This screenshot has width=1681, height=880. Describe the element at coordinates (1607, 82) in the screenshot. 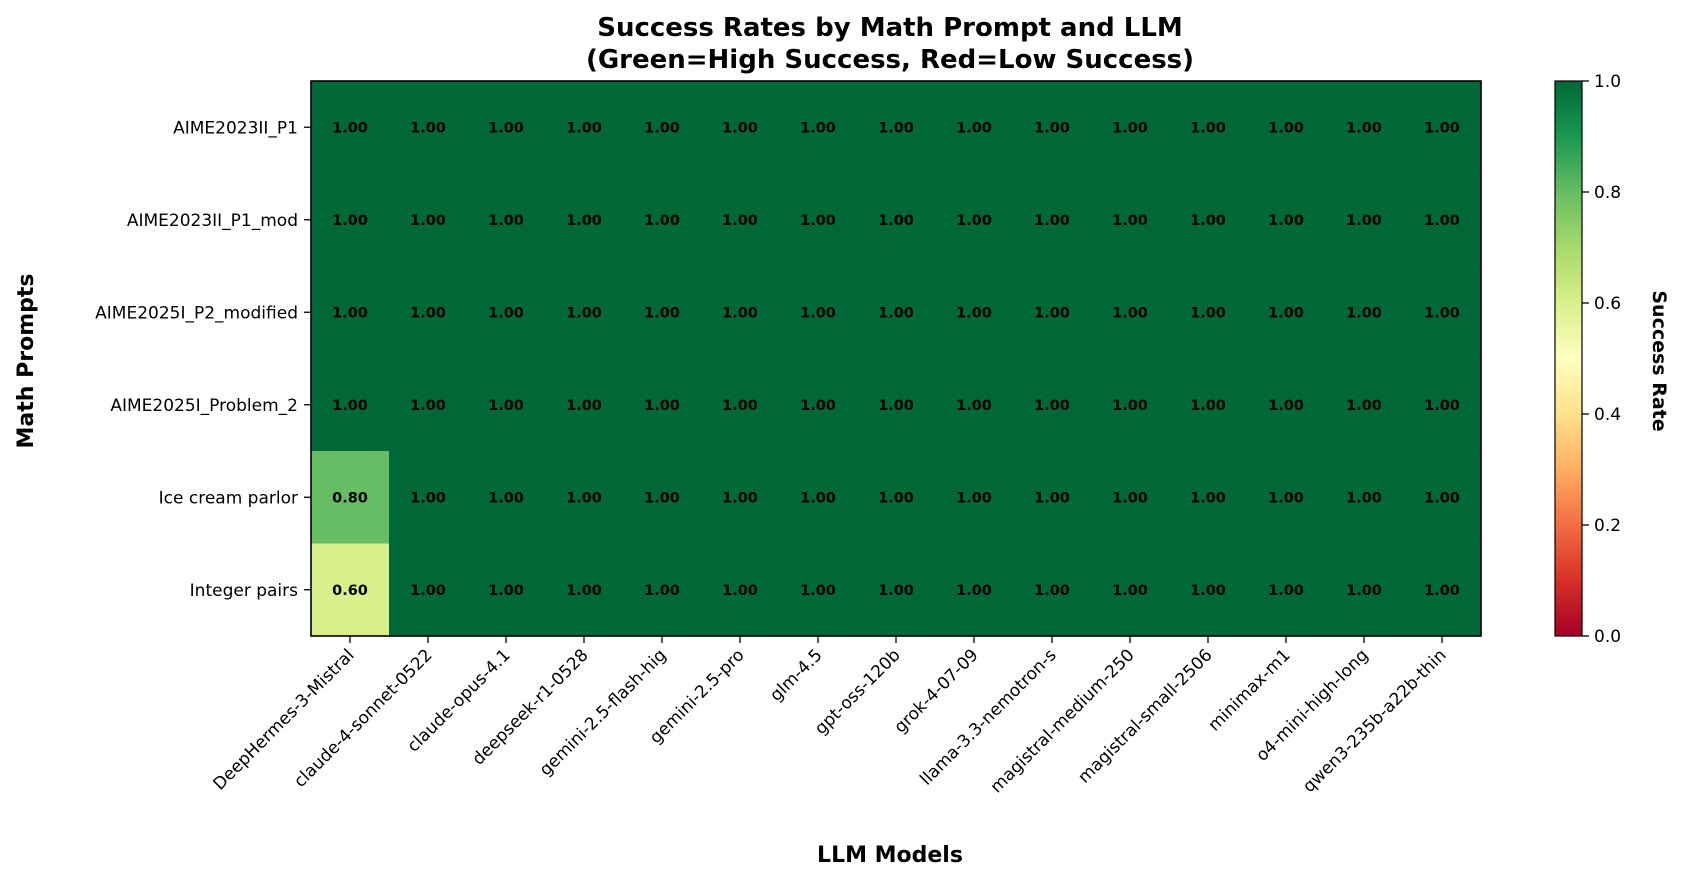

I see `colorbar-tick-label: 1.0` at that location.